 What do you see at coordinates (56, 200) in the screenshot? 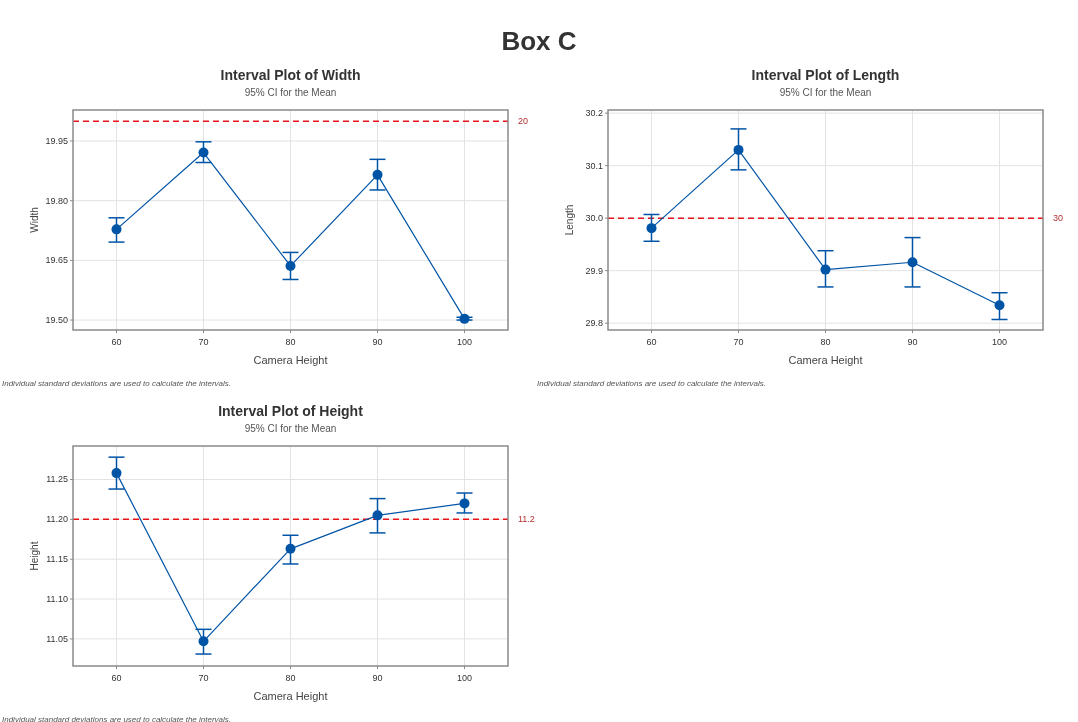
I see `y-tick-label: 19.80` at bounding box center [56, 200].